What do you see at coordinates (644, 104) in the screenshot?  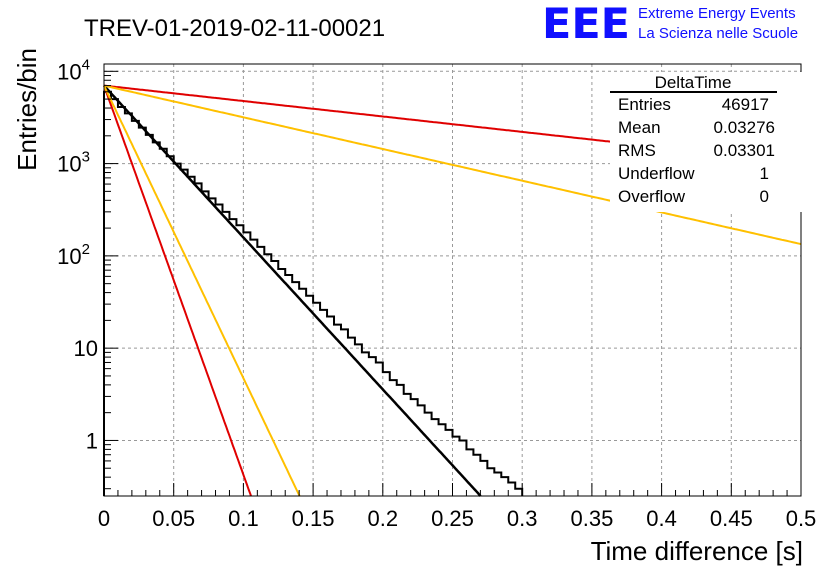 I see `stats-row-label: Entries` at bounding box center [644, 104].